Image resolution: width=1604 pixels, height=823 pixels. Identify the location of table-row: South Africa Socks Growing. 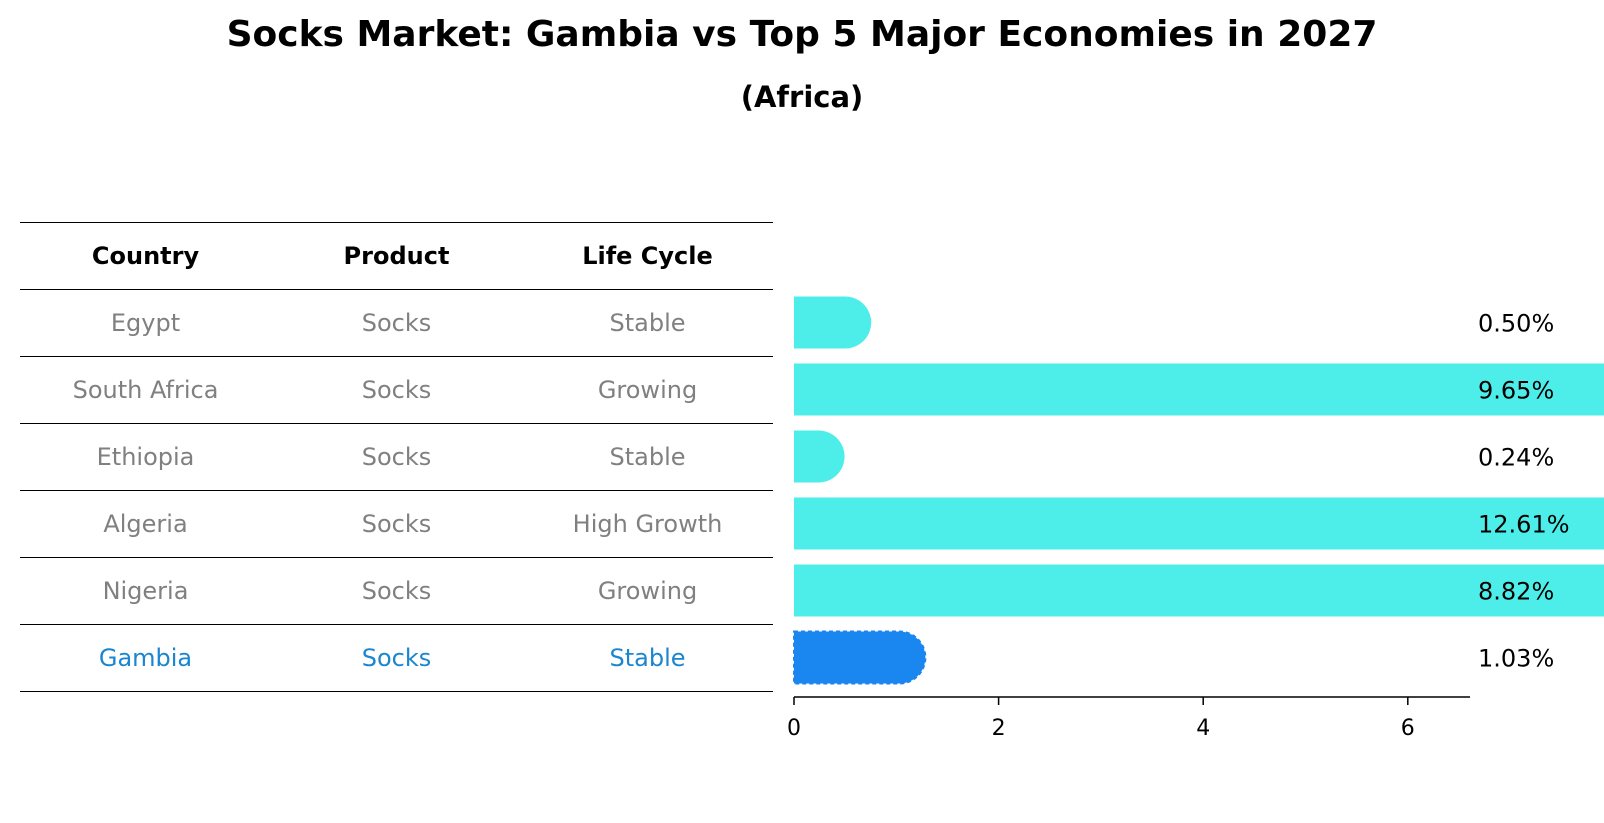
(396, 389).